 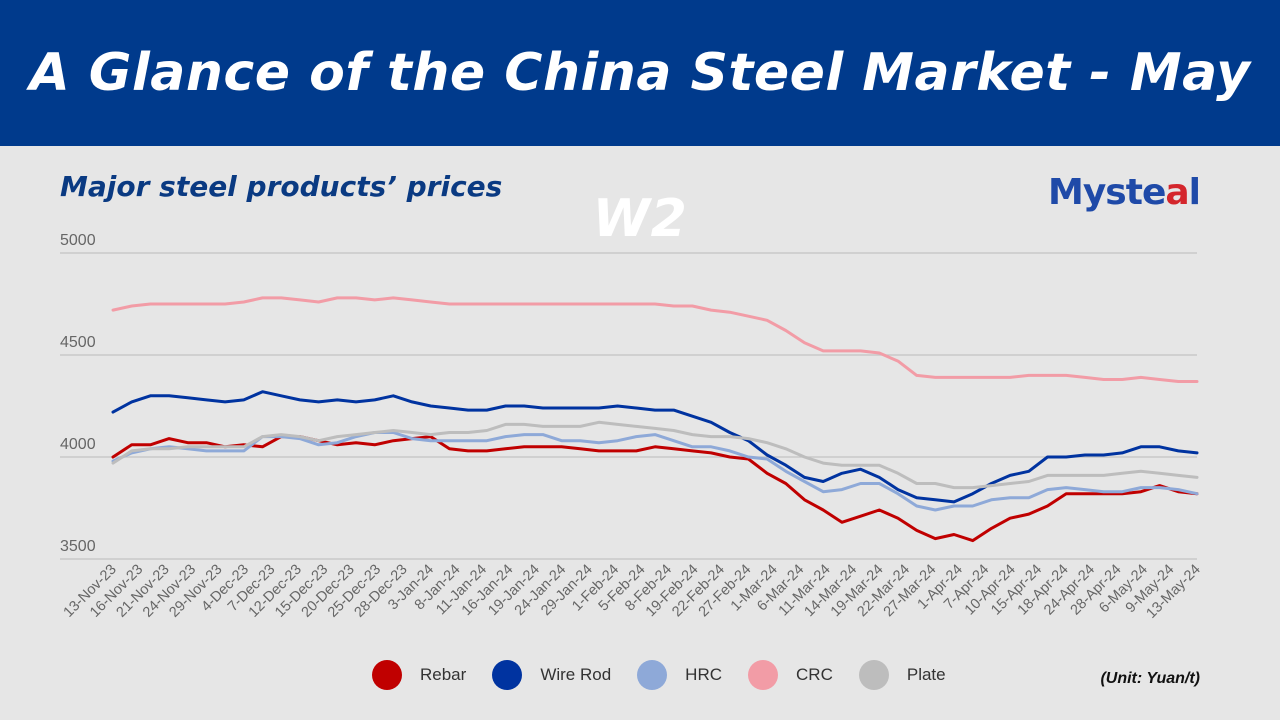 What do you see at coordinates (419, 675) in the screenshot?
I see `legend-item-rebar: Rebar` at bounding box center [419, 675].